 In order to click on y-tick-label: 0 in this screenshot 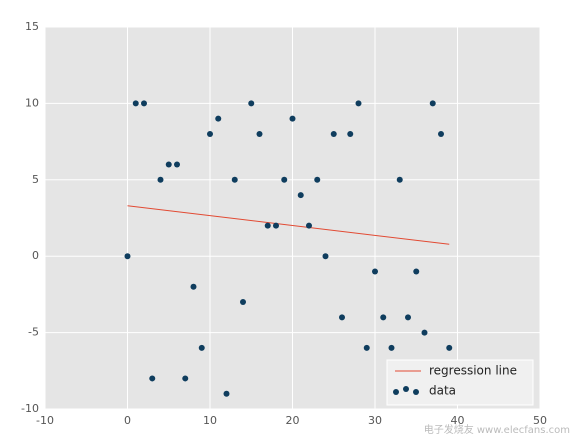, I will do `click(35, 255)`.